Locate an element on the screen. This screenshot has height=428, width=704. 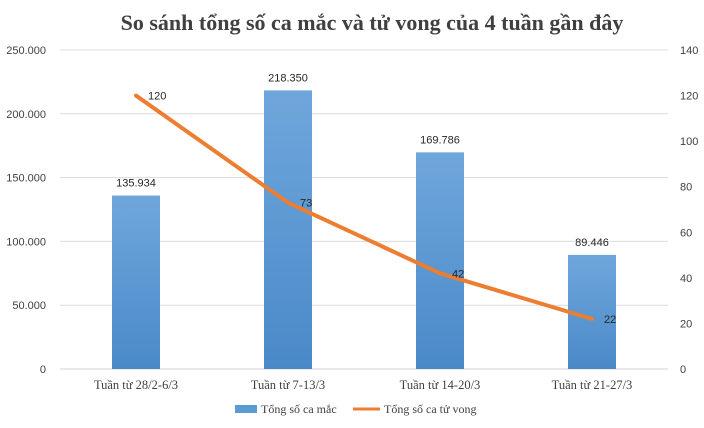
bar-data-label: 135.934 is located at coordinates (136, 184).